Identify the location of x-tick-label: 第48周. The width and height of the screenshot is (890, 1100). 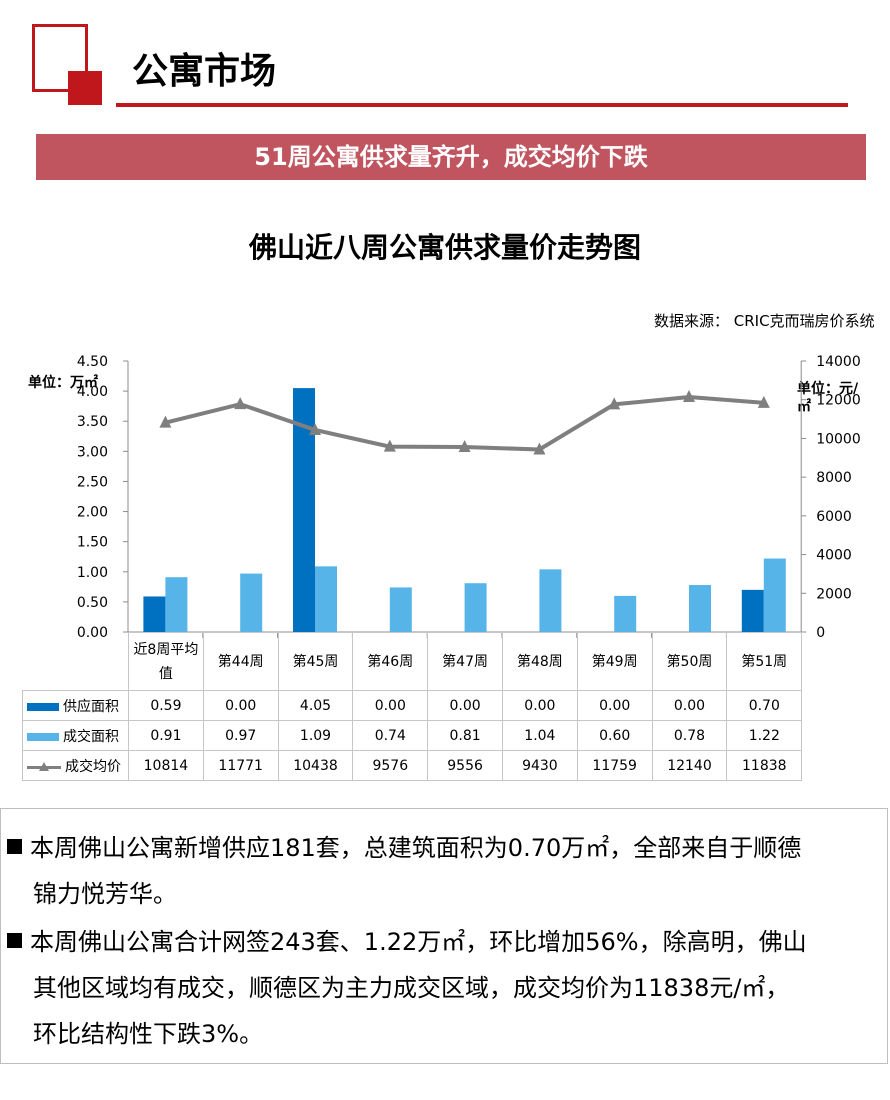
(539, 661).